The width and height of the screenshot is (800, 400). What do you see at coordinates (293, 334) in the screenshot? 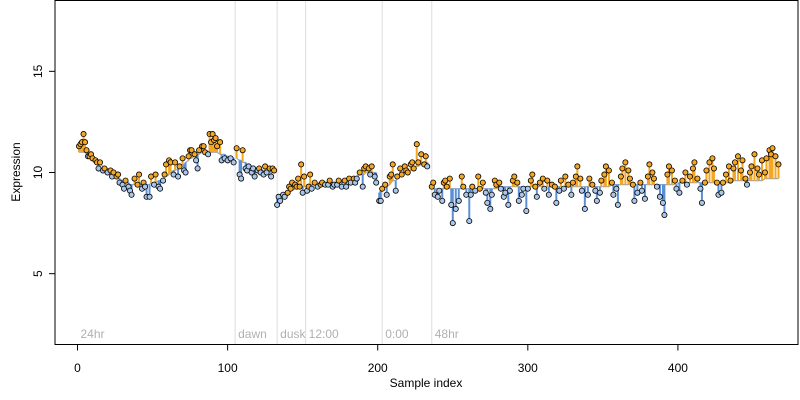
I see `annotation-label-2: dusk` at bounding box center [293, 334].